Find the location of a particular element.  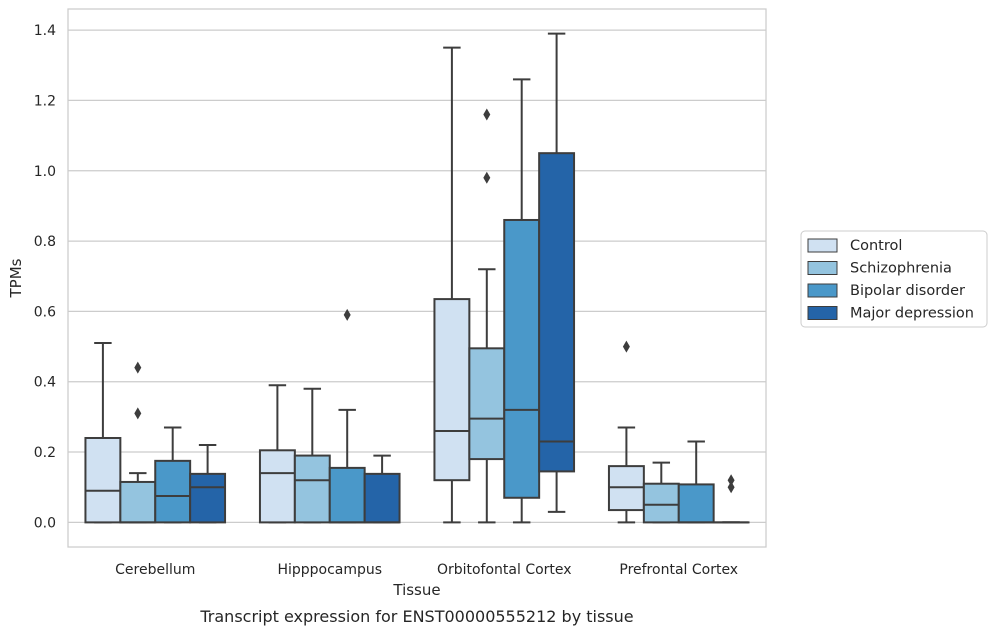

x-axis-title: Tissue is located at coordinates (416, 590).